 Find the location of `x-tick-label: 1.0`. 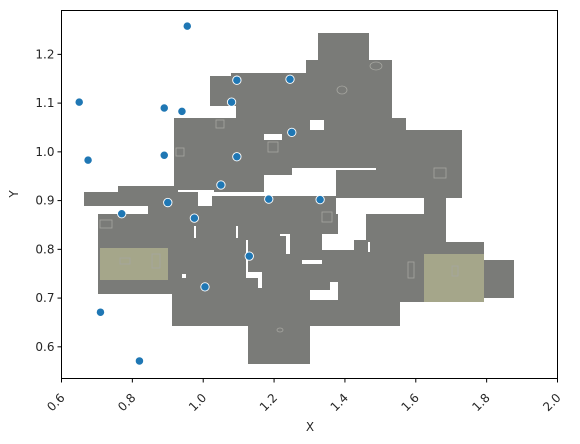

x-tick-label: 1.0 is located at coordinates (197, 402).